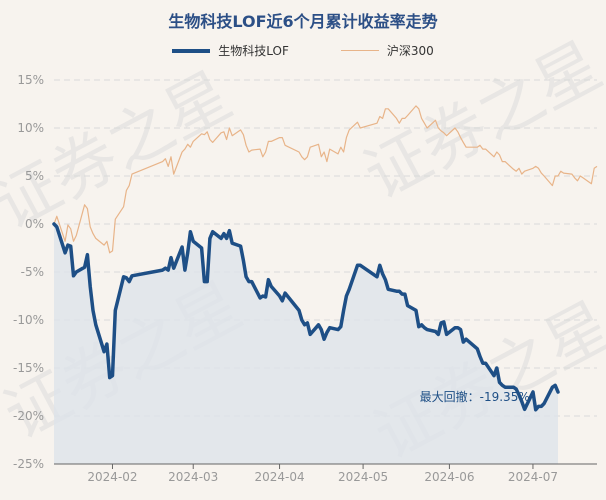 Image resolution: width=606 pixels, height=500 pixels. What do you see at coordinates (253, 51) in the screenshot?
I see `legend-label-fund: 生物科技LOF` at bounding box center [253, 51].